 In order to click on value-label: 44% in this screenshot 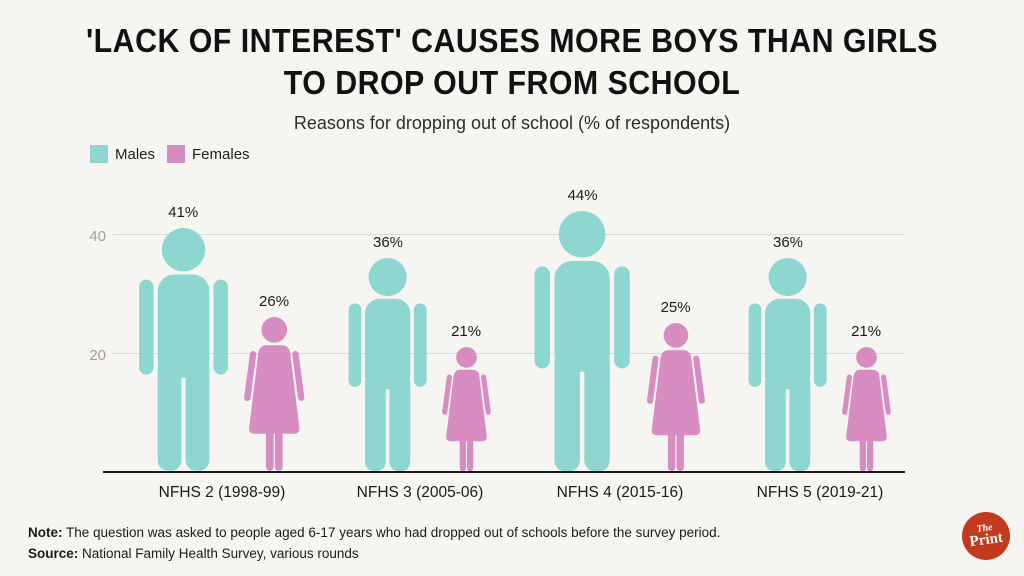, I will do `click(582, 195)`.